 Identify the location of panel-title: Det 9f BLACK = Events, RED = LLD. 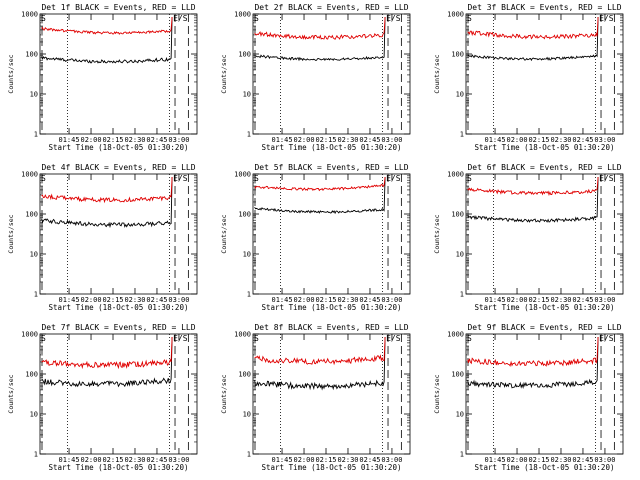
(544, 327).